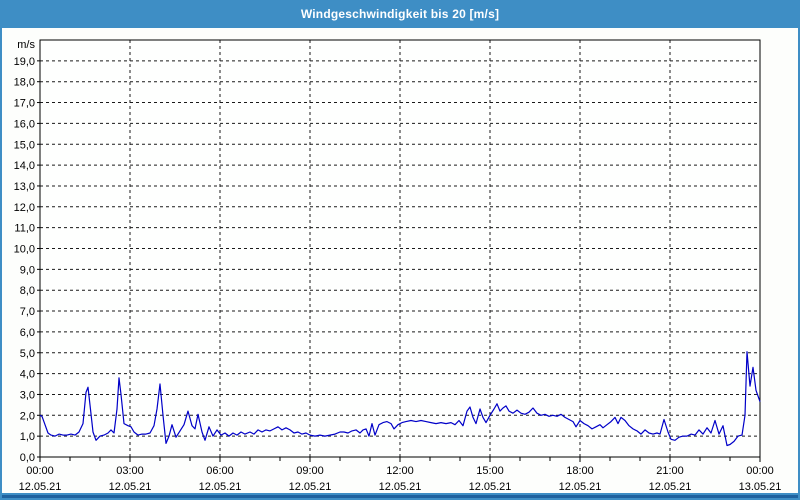 Image resolution: width=800 pixels, height=500 pixels. I want to click on y-axis-tick-label: 15,0, so click(24, 145).